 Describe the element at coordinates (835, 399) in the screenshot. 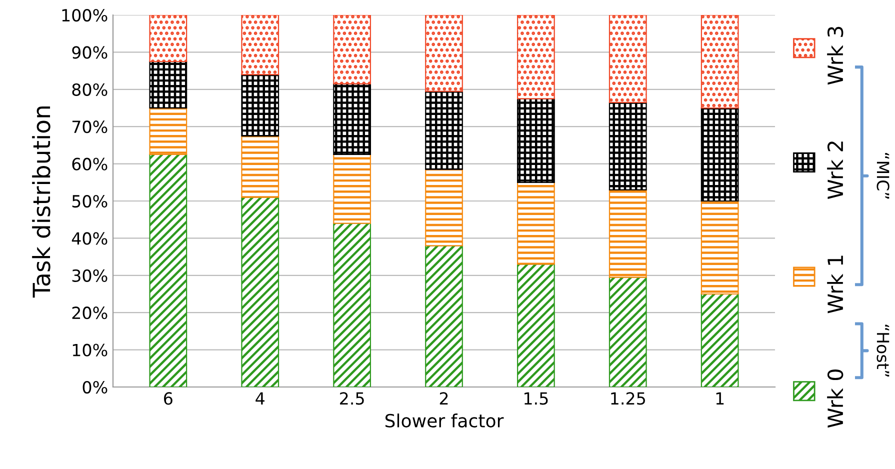

I see `legend-label: Wrk 0` at that location.